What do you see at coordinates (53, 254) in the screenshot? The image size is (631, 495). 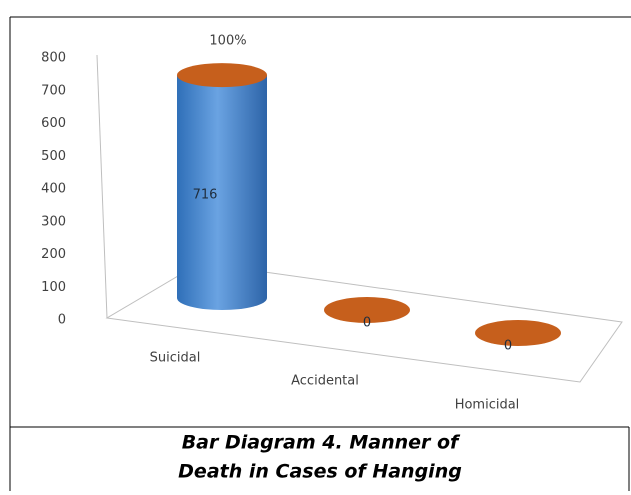 I see `y-tick-label: 200` at bounding box center [53, 254].